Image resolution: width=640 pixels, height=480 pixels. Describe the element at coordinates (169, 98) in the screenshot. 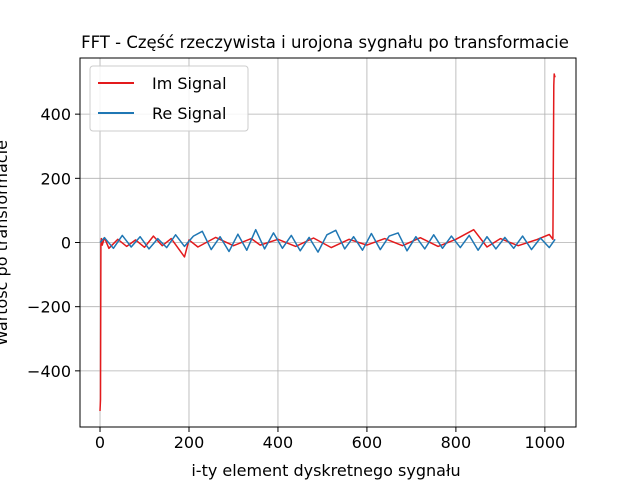

I see `legend: Im Signal Re Signal` at that location.